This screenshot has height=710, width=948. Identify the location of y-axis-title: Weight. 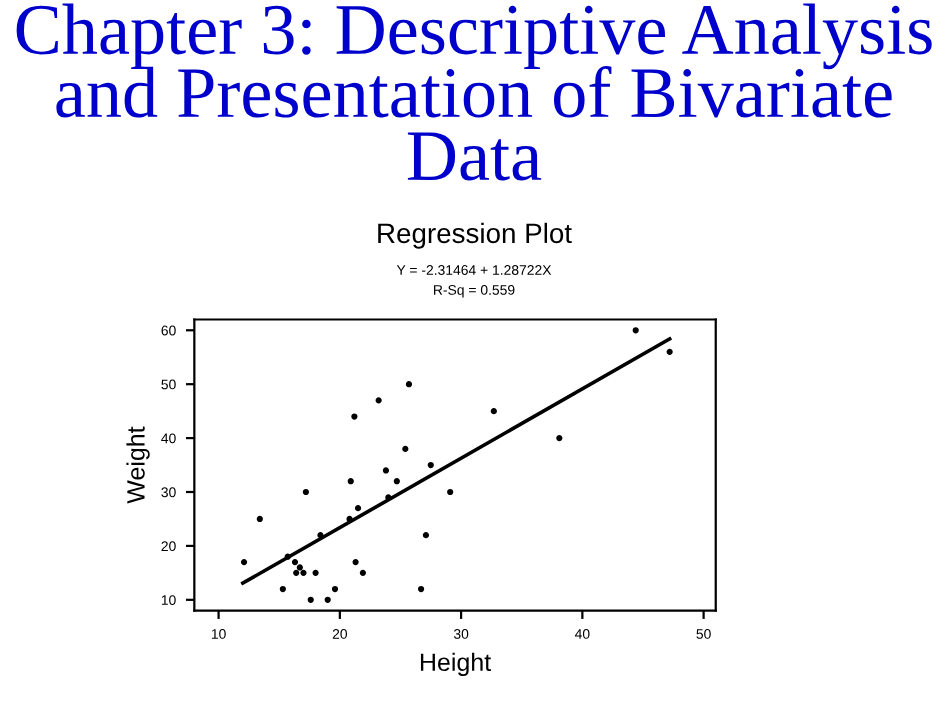
(138, 465).